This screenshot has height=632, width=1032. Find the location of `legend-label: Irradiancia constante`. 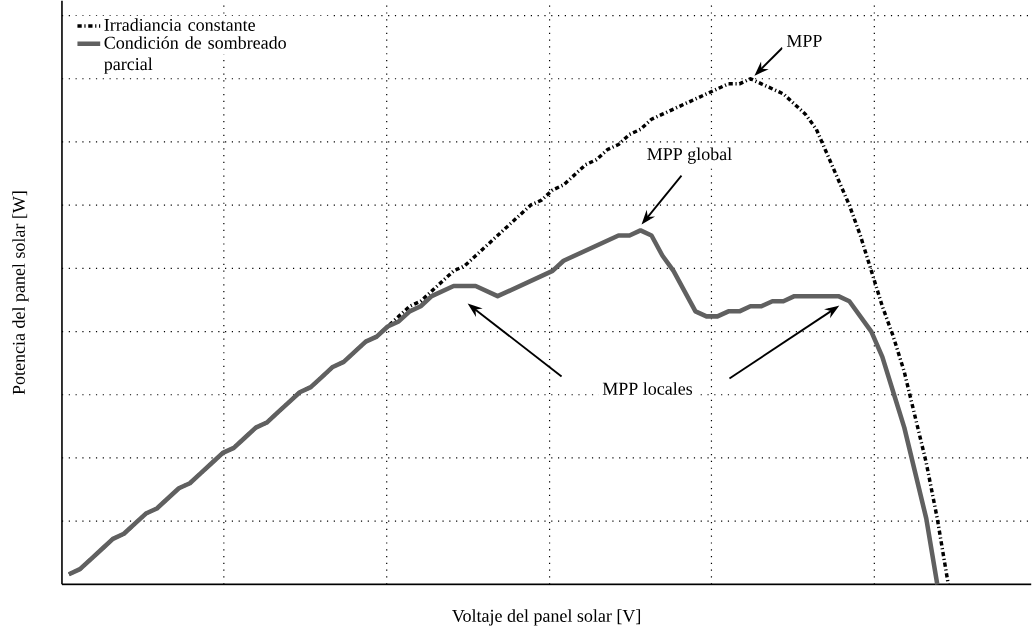

legend-label: Irradiancia constante is located at coordinates (179, 25).